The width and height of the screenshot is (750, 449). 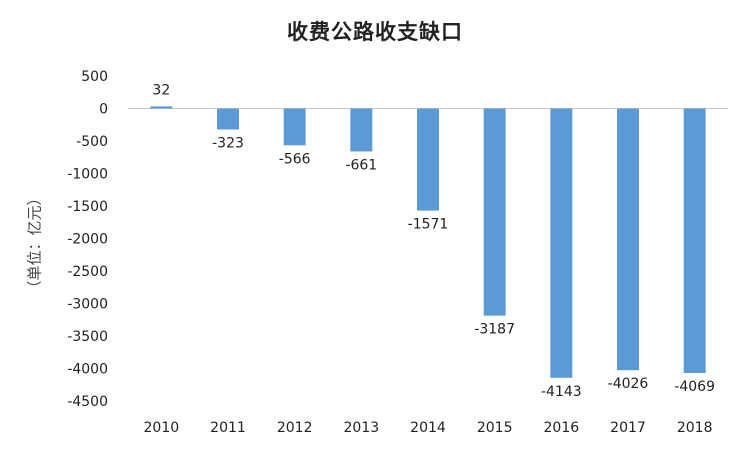 What do you see at coordinates (695, 428) in the screenshot?
I see `x-tick-label-2018: 2018` at bounding box center [695, 428].